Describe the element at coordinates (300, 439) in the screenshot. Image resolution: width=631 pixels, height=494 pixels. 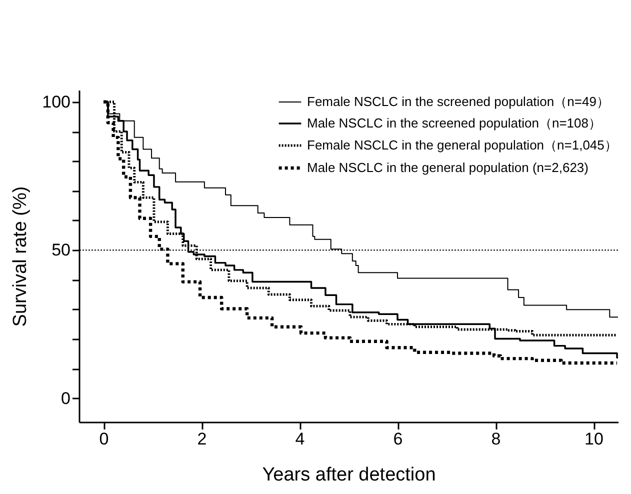
I see `x-tick-label: 4` at that location.